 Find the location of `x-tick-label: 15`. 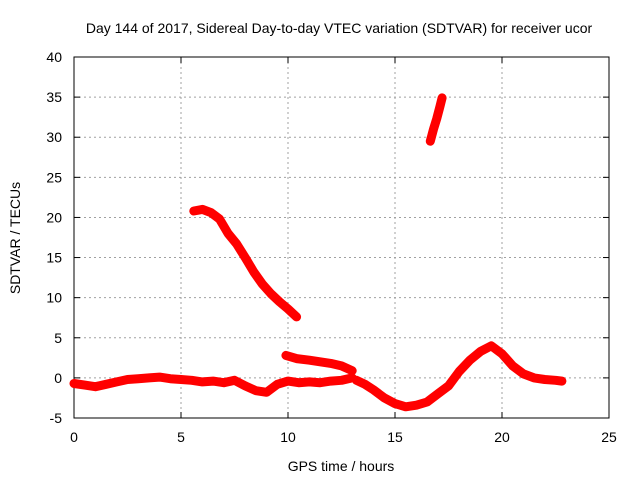

x-tick-label: 15 is located at coordinates (395, 437).